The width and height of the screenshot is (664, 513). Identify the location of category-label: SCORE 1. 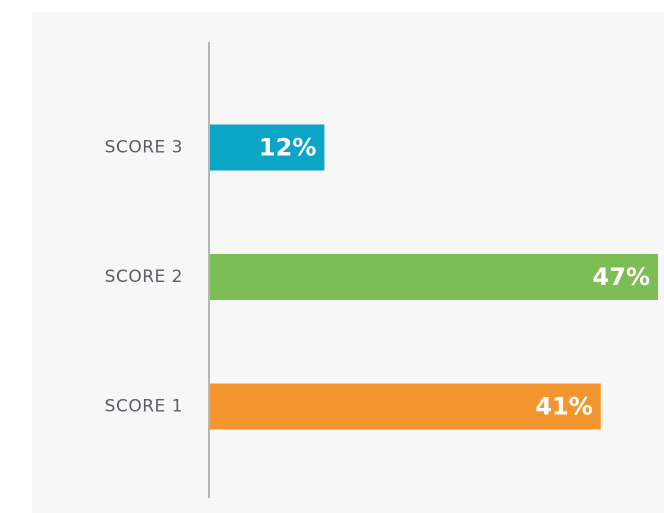
(144, 407).